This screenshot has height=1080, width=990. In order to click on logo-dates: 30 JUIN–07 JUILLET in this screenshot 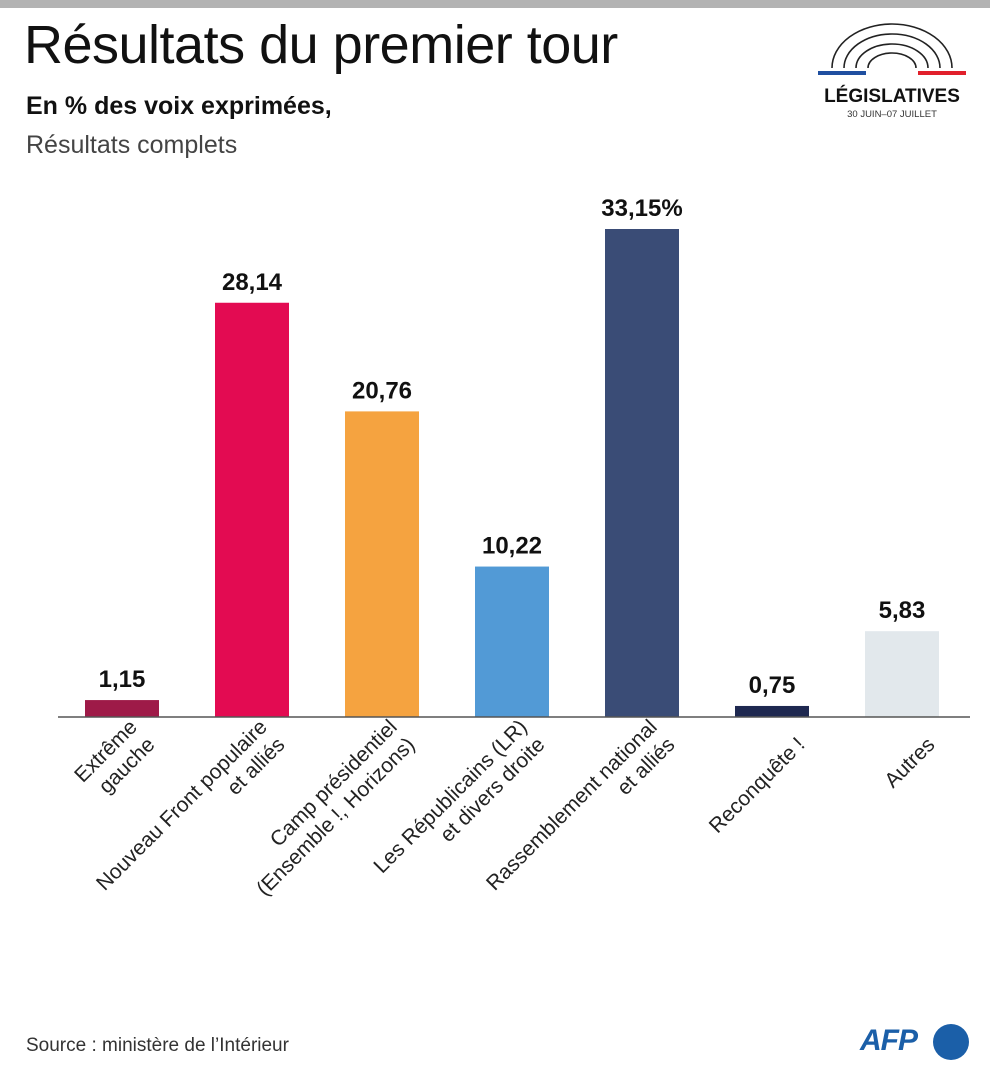, I will do `click(892, 114)`.